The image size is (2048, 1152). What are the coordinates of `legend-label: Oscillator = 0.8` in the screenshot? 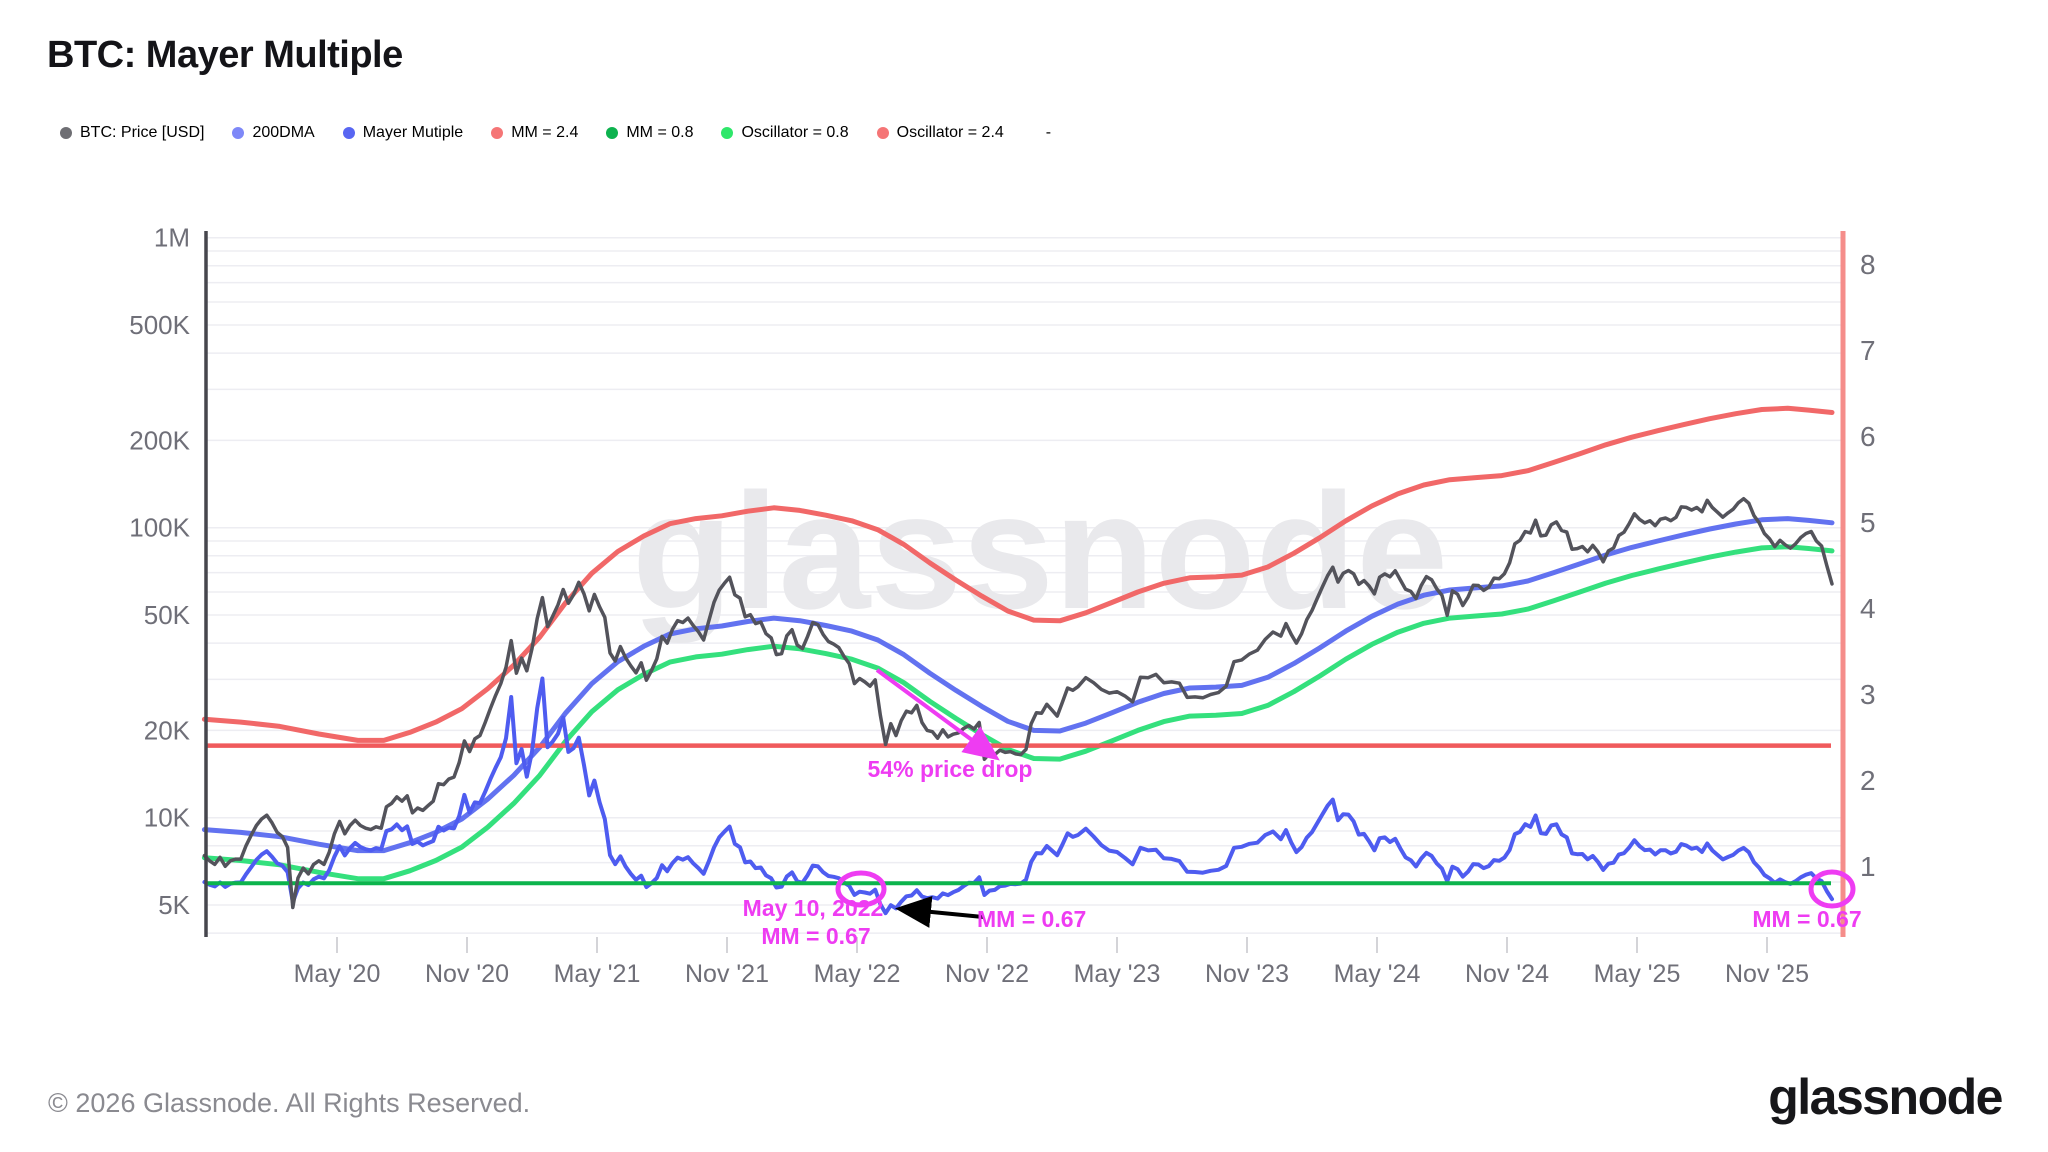 It's located at (795, 132).